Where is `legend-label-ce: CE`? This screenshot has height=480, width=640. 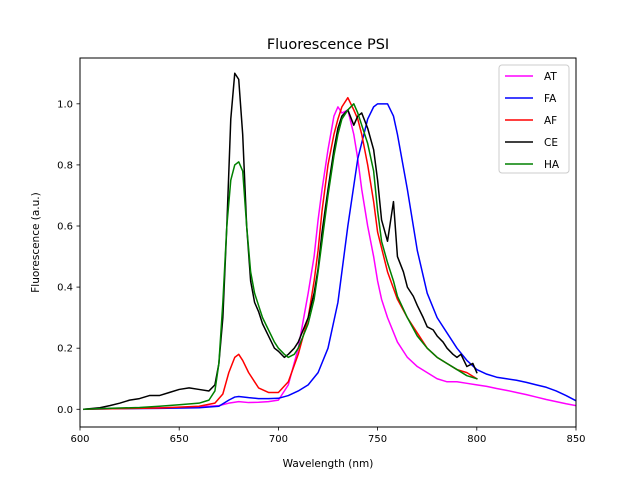 legend-label-ce: CE is located at coordinates (551, 143).